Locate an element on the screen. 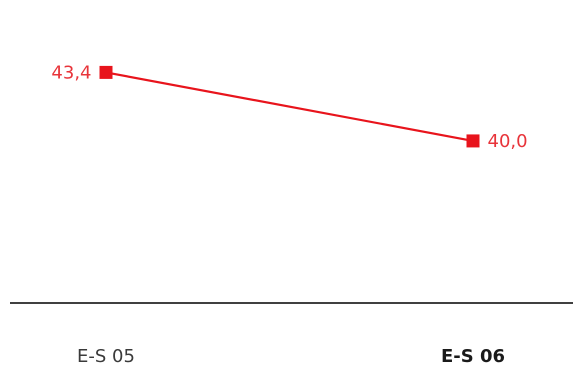 The image size is (573, 367). x-tick-label: E-S 06 is located at coordinates (473, 356).